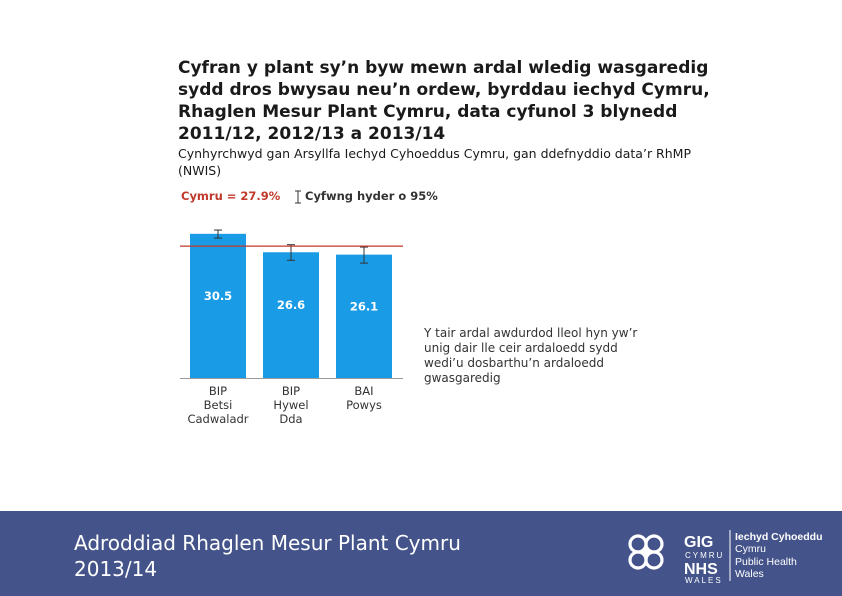  What do you see at coordinates (371, 196) in the screenshot?
I see `legend-error-bar-label: Cyfwng hyder o 95%` at bounding box center [371, 196].